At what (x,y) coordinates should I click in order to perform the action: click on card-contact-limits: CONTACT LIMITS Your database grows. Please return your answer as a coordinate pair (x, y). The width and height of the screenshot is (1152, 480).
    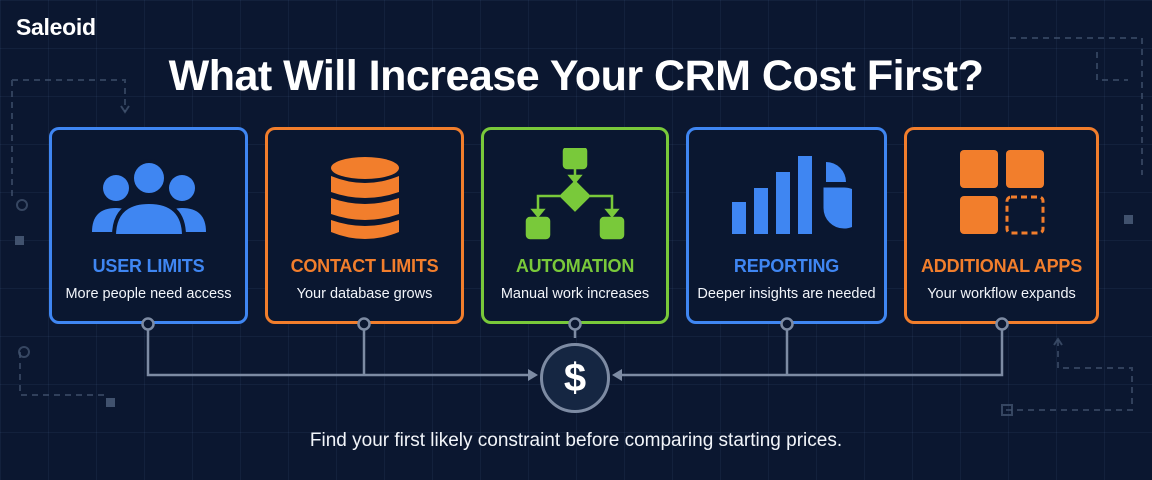
    Looking at the image, I should click on (364, 225).